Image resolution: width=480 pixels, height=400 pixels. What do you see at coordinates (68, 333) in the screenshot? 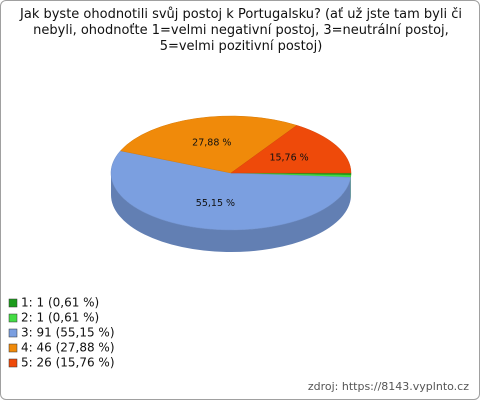
I see `legend-label: 3: 91 (55,15 %)` at bounding box center [68, 333].